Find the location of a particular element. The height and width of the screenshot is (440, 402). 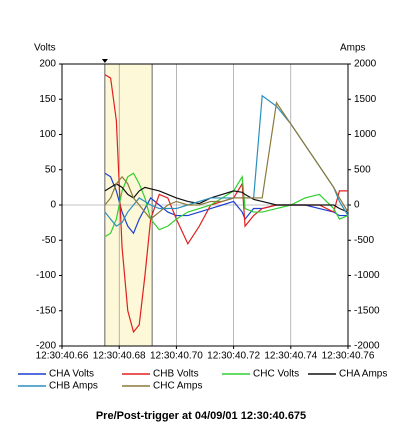

y-tick-label: 100 is located at coordinates (47, 134).